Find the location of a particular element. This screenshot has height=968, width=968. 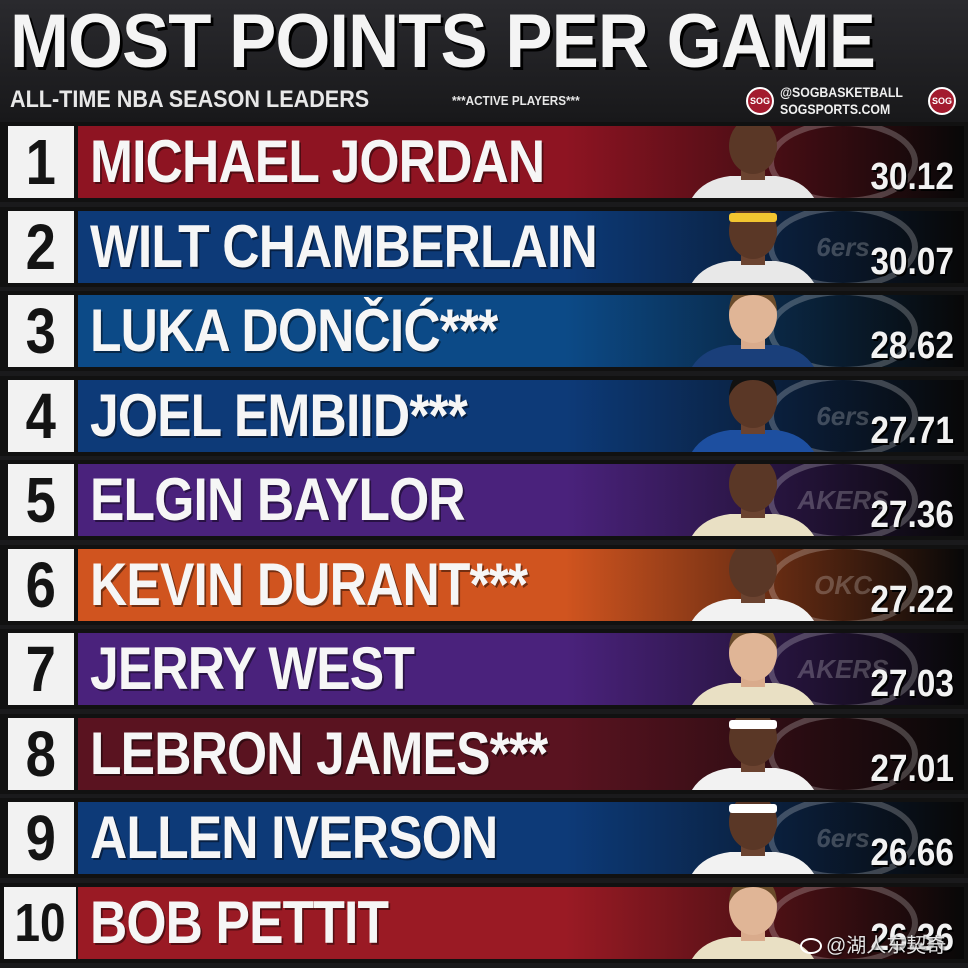

bar-mark: OKC KEVIN DURANT*** 27.22 is located at coordinates (521, 584).